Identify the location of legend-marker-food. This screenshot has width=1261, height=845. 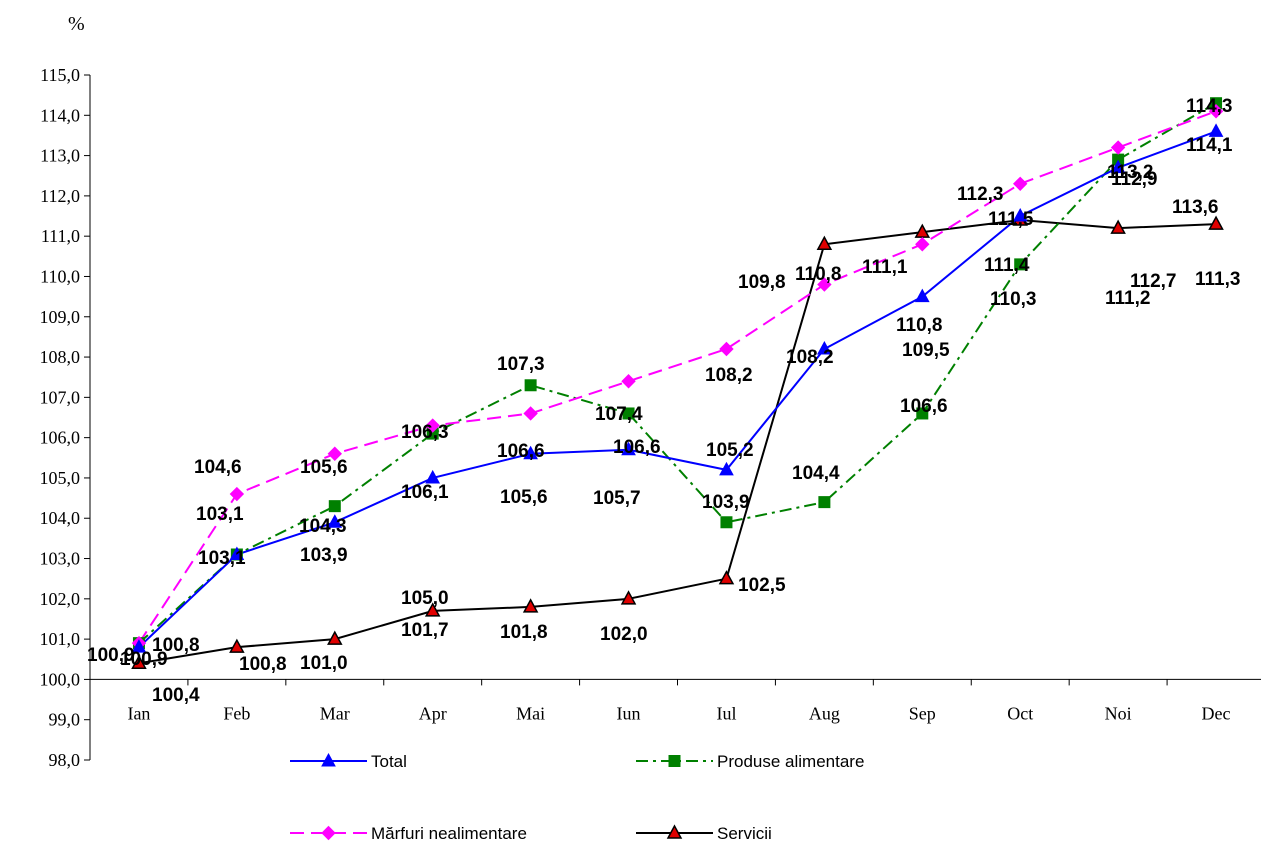
(674, 761).